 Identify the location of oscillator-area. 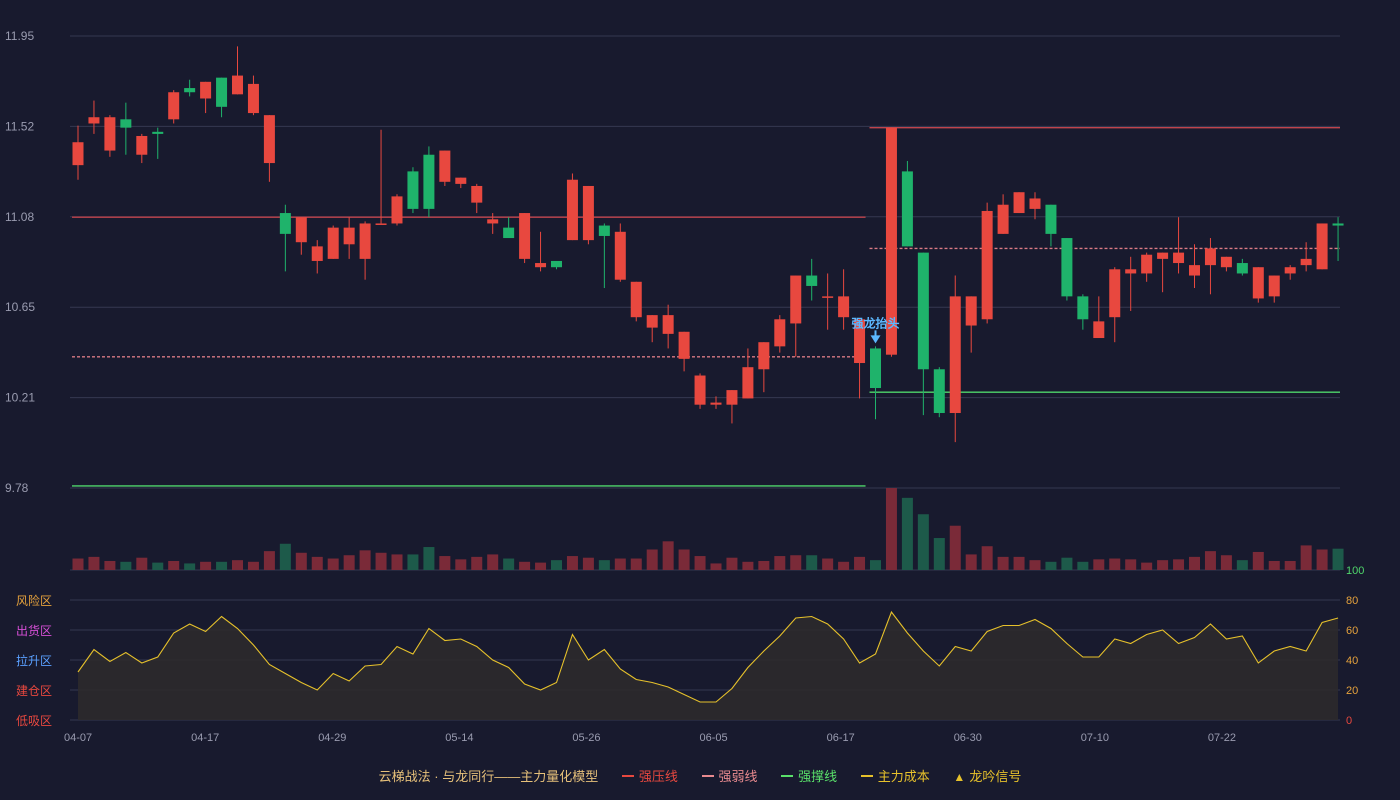
(708, 666).